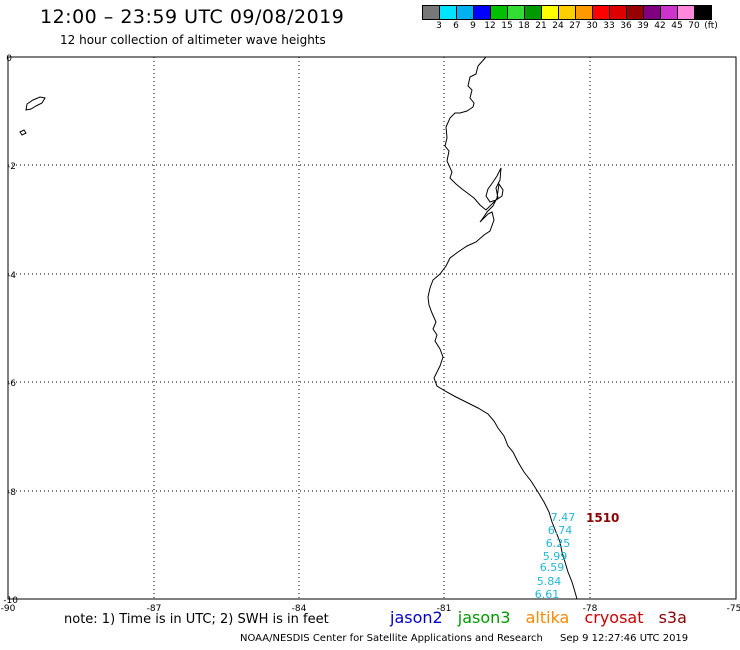 This screenshot has width=740, height=650. Describe the element at coordinates (643, 26) in the screenshot. I see `legend-label: 39` at that location.